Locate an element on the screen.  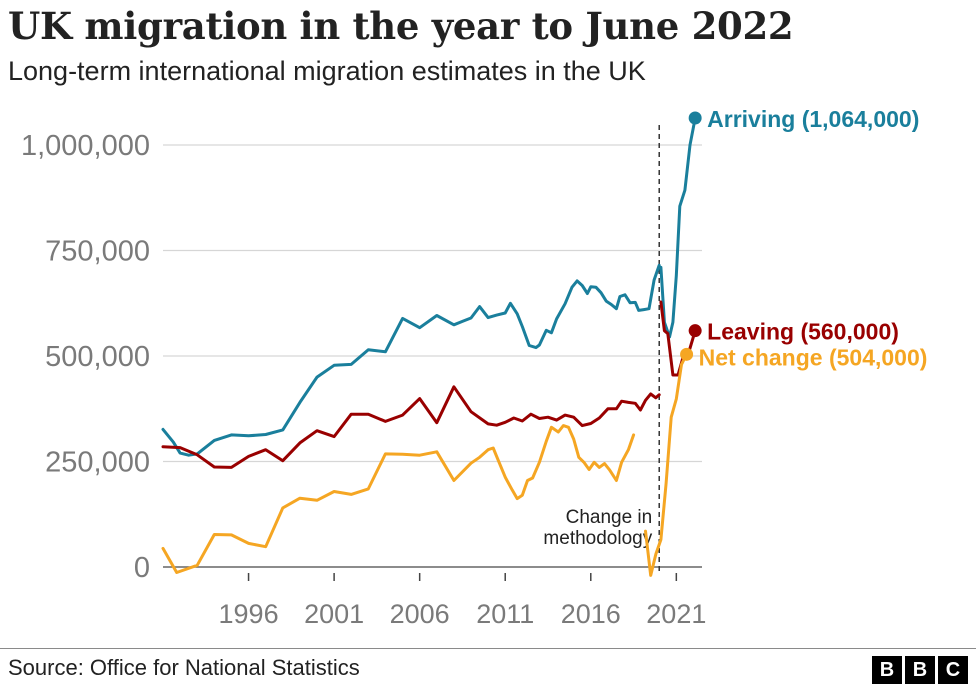
annotation-text: methodology is located at coordinates (597, 538).